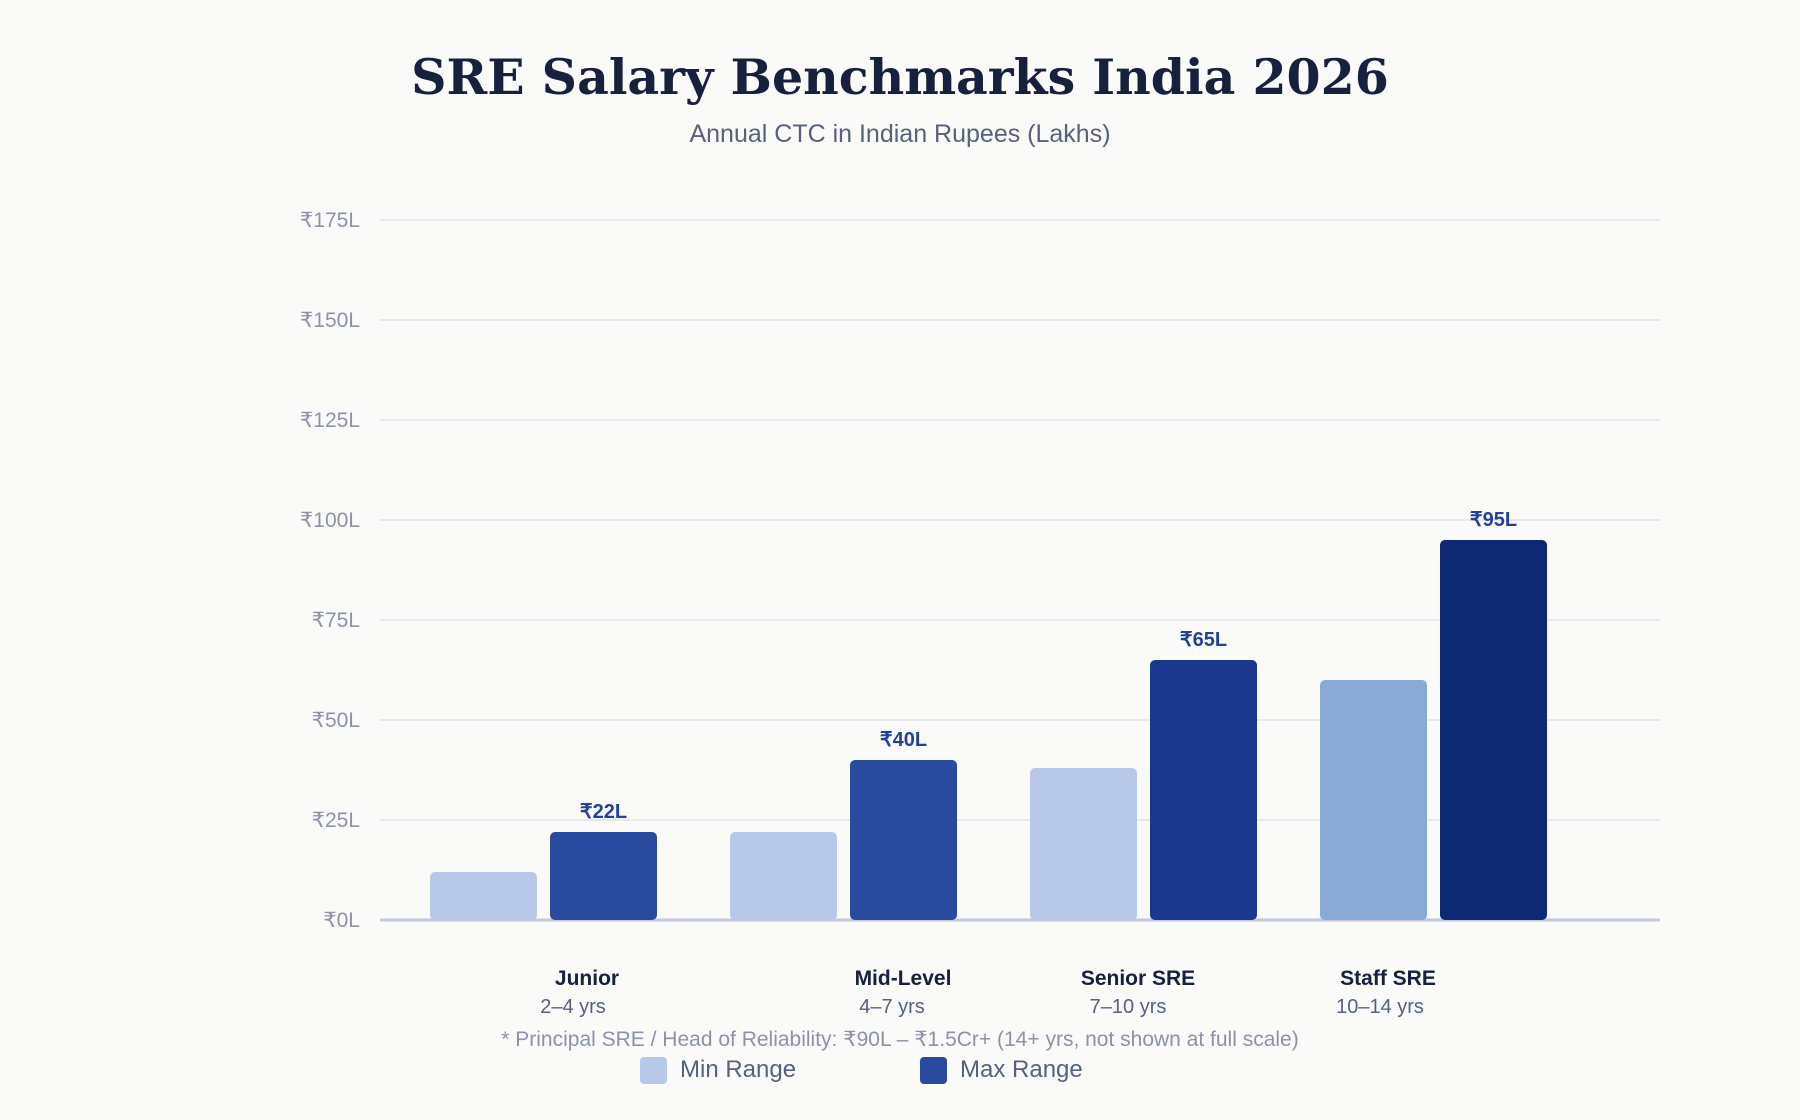 The height and width of the screenshot is (1120, 1800). I want to click on y-tick-label: ₹25L, so click(336, 820).